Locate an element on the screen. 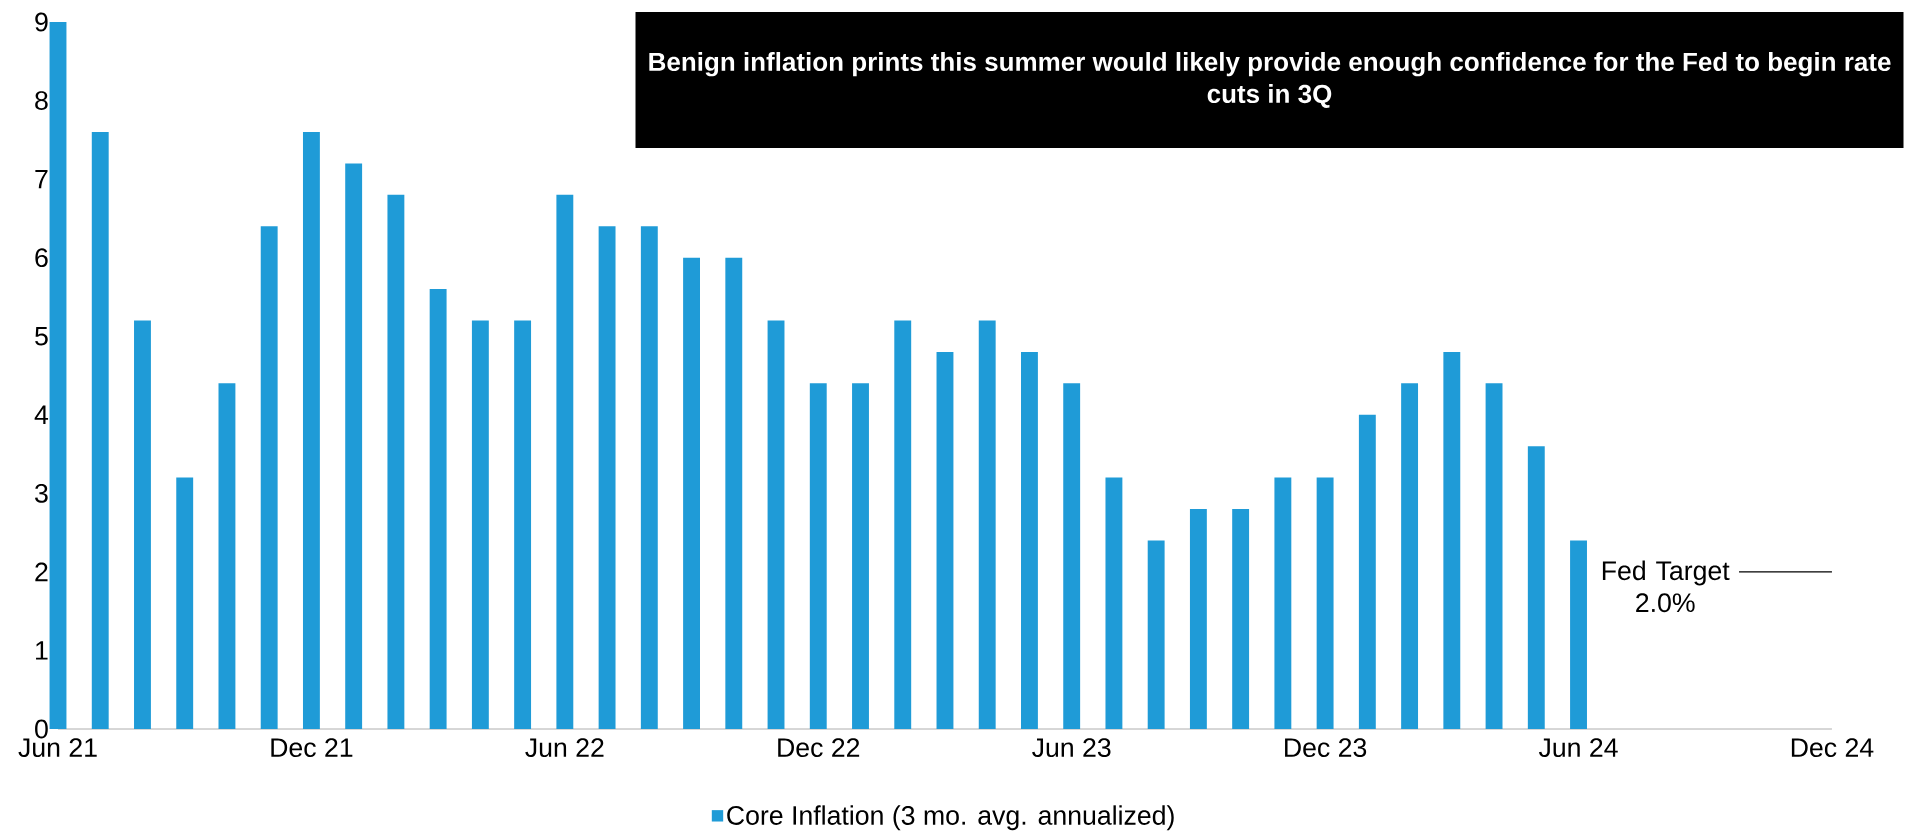 The image size is (1905, 839). x-tick-label: Dec 21 is located at coordinates (312, 748).